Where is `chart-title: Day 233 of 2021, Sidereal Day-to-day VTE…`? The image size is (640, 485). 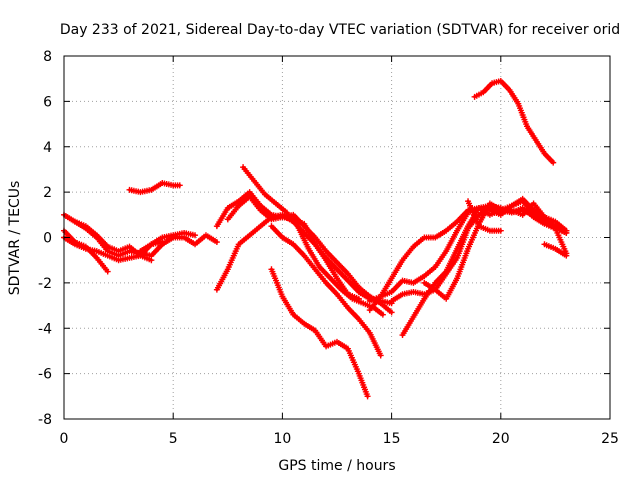 chart-title: Day 233 of 2021, Sidereal Day-to-day VTE… is located at coordinates (340, 30).